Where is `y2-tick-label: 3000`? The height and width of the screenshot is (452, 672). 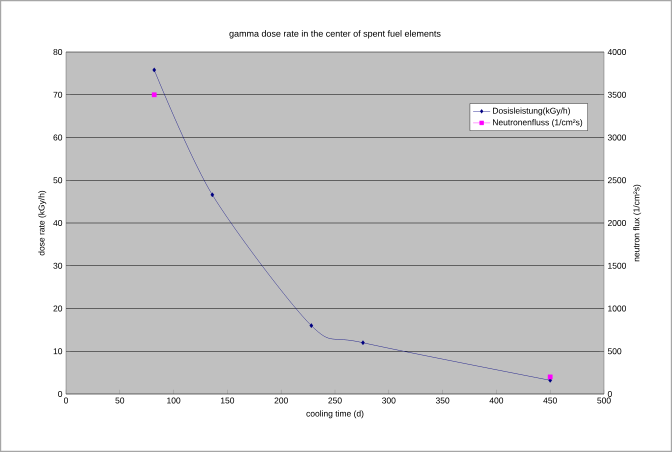 y2-tick-label: 3000 is located at coordinates (617, 137).